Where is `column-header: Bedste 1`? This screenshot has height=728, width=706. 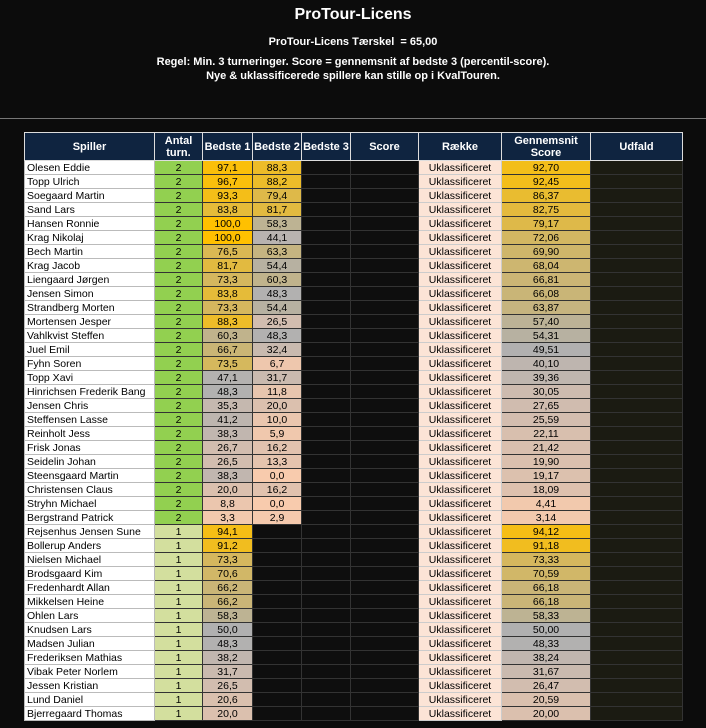
column-header: Bedste 1 is located at coordinates (227, 146).